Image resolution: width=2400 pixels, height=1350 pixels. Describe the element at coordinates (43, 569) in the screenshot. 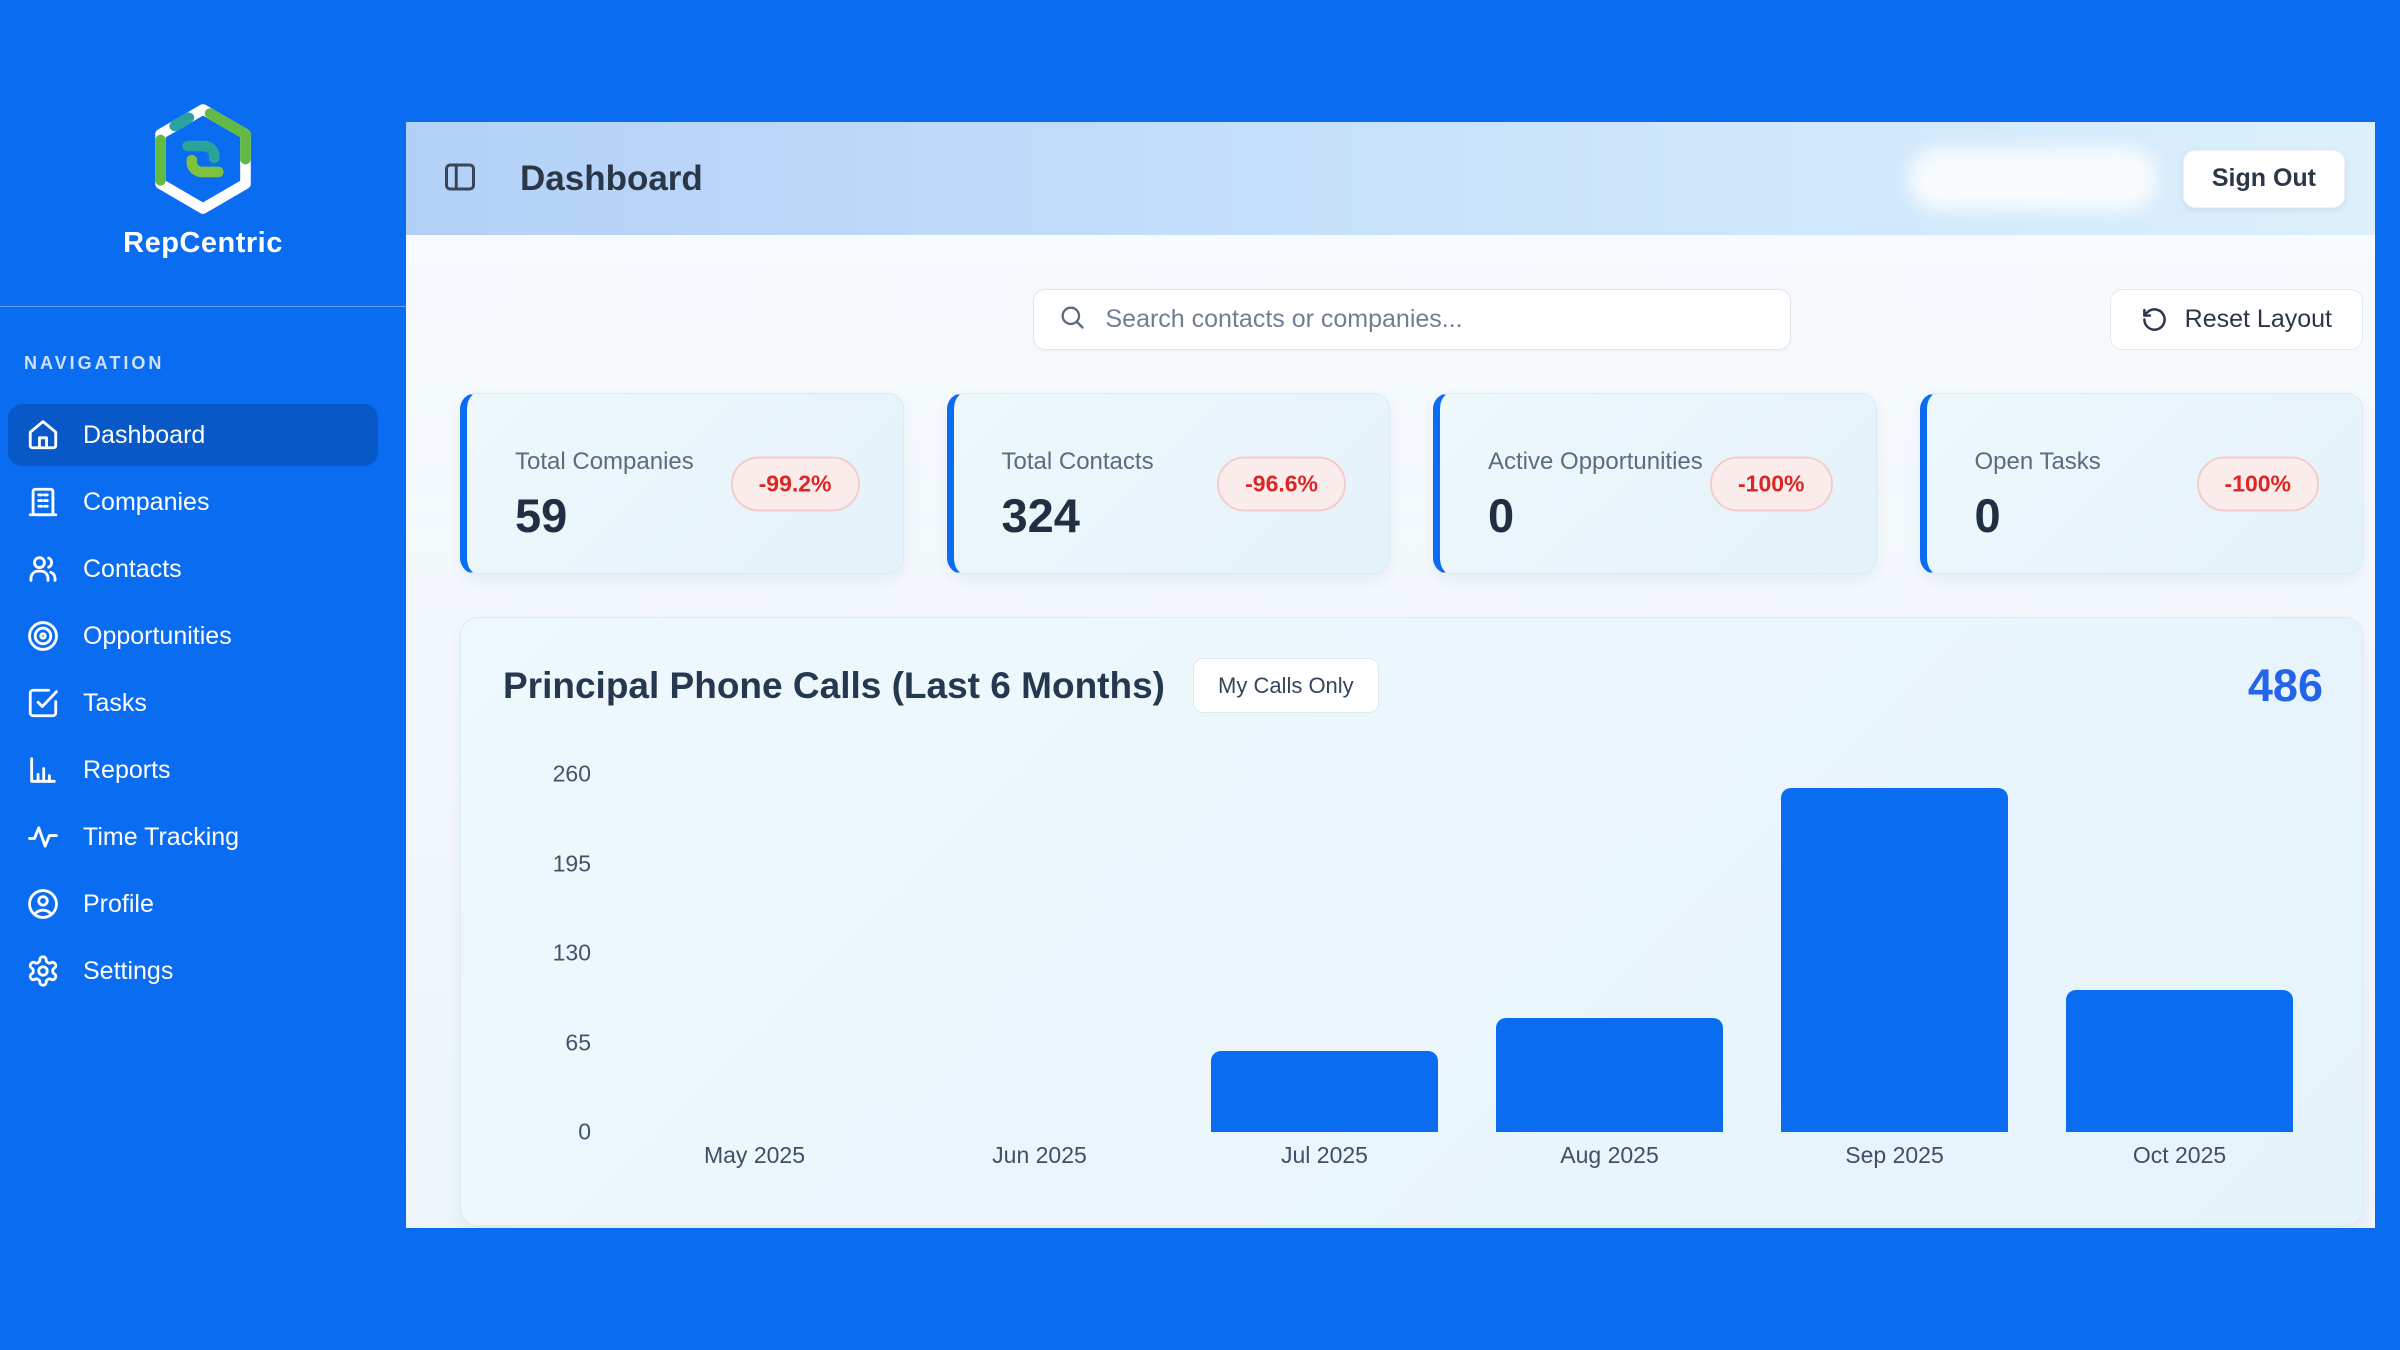

I see `users-icon` at that location.